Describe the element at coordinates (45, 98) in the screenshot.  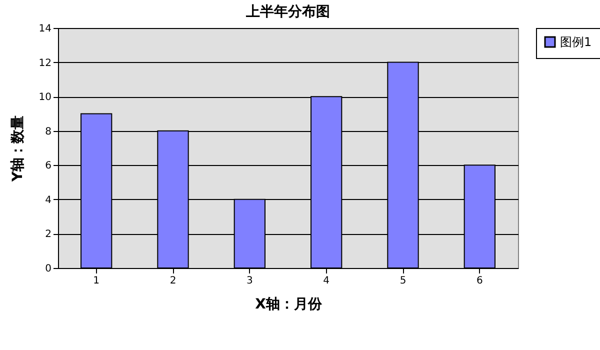
I see `y-tick-label: 10` at that location.